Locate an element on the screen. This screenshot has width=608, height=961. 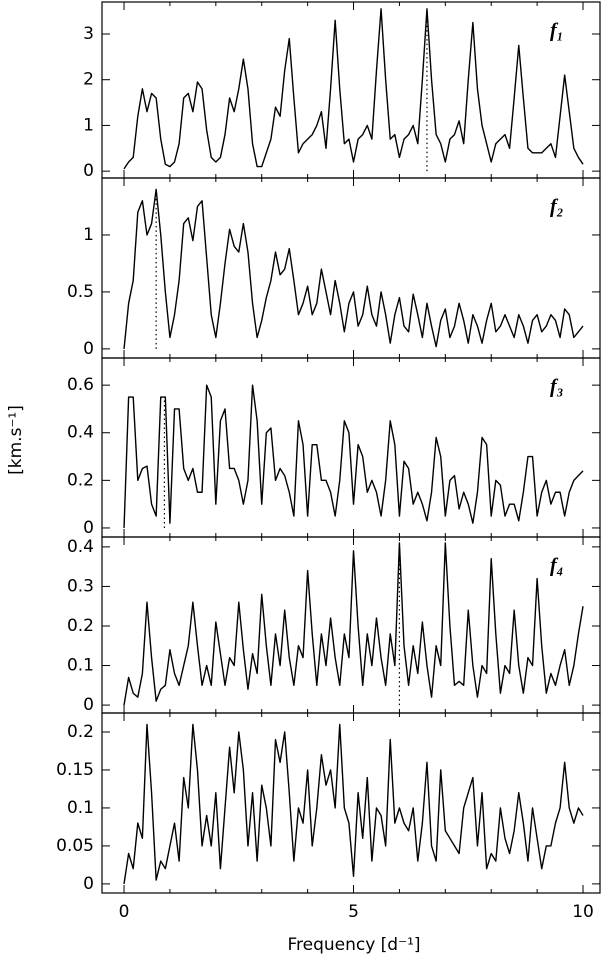
y-tick-label: 3 is located at coordinates (88, 34).